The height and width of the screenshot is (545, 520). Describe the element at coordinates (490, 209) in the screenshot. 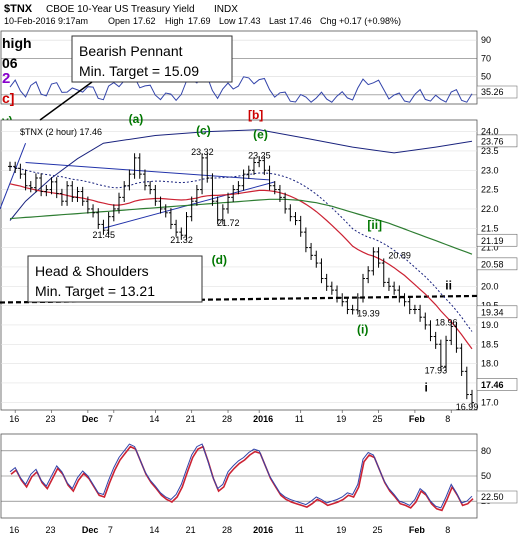

I see `main-y-tick: 22.0` at that location.